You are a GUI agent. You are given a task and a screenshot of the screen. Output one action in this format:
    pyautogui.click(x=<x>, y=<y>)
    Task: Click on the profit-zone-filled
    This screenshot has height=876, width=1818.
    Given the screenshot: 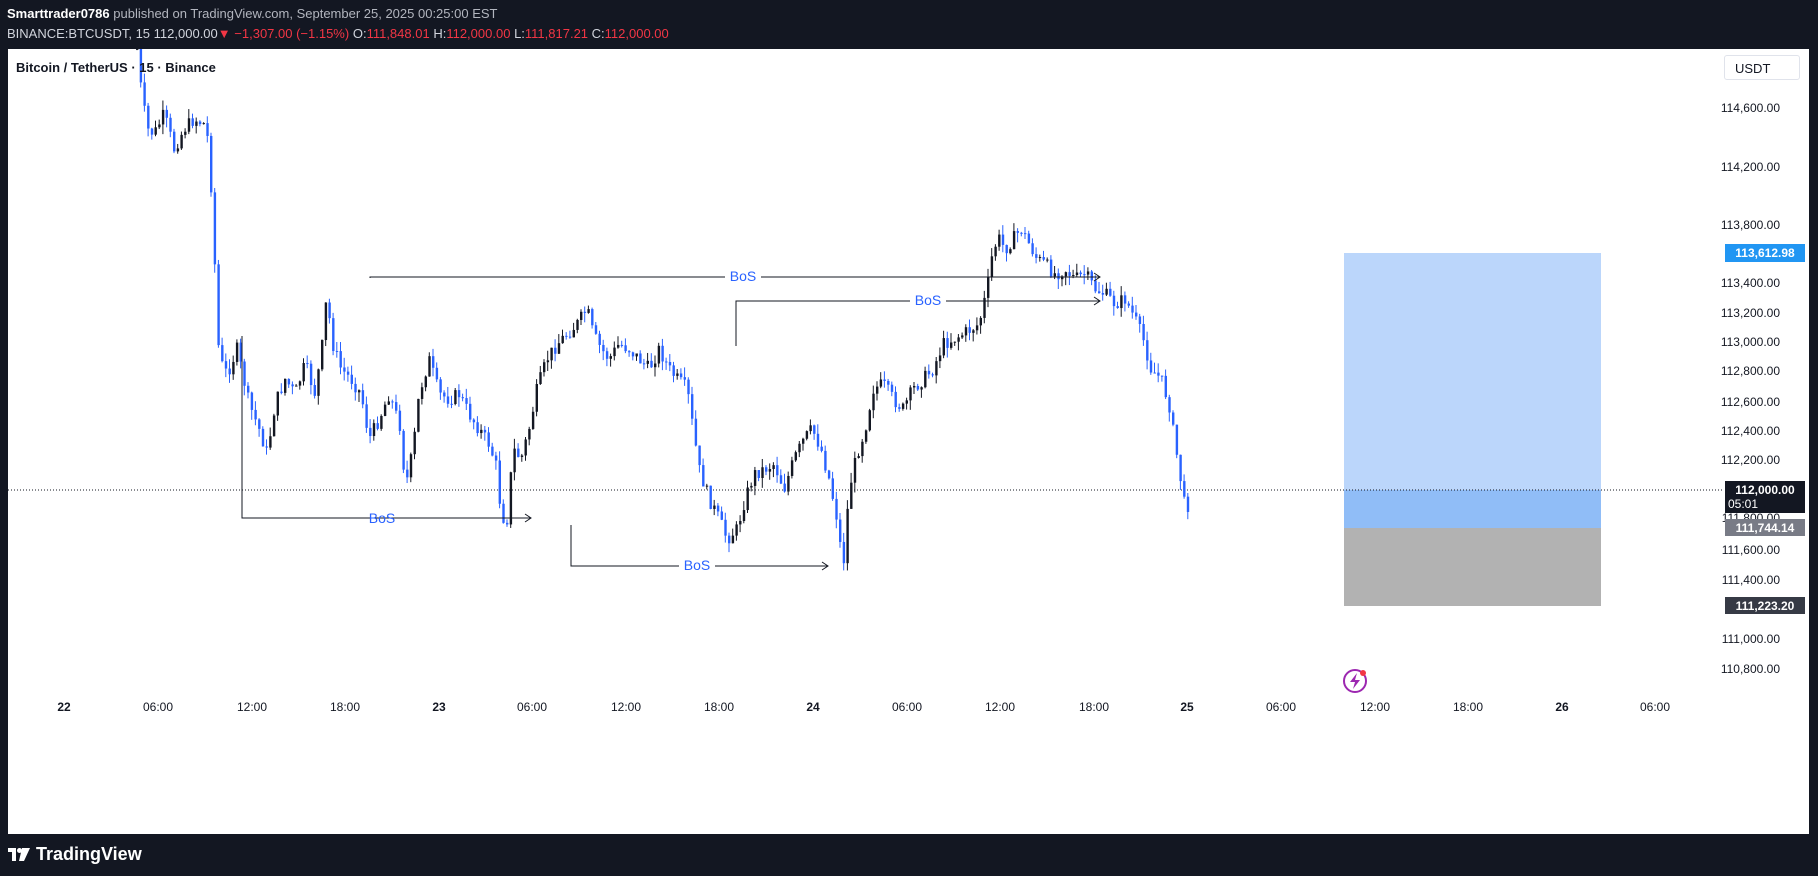 What is the action you would take?
    pyautogui.click(x=1472, y=509)
    